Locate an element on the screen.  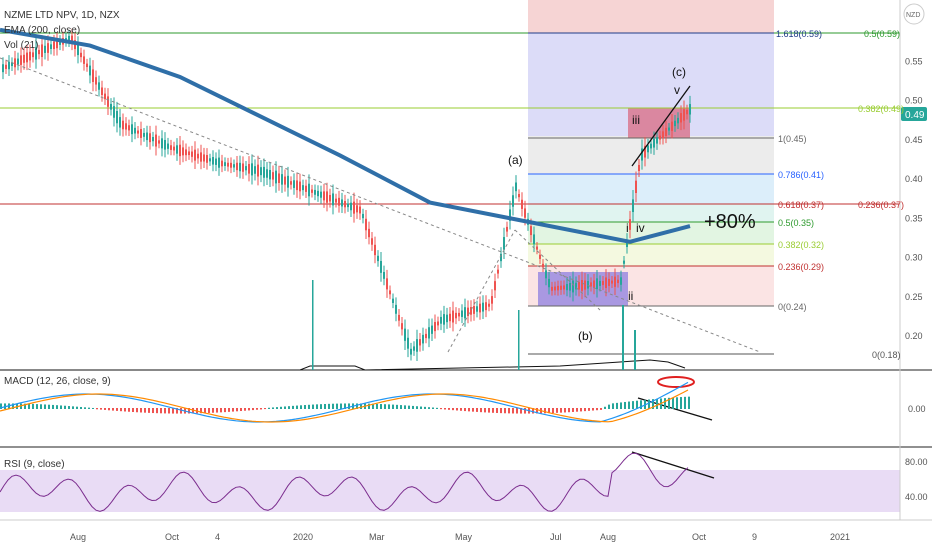
rsi-line is located at coordinates (344, 482).